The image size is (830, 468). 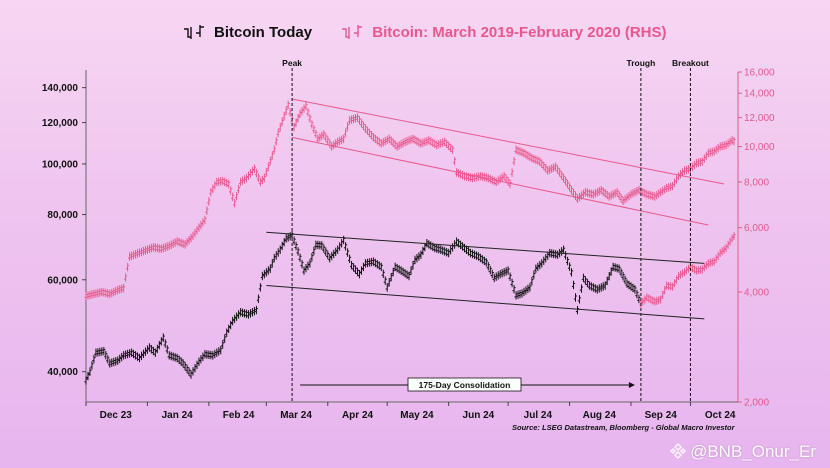 I want to click on x-tick-label: Oct 24, so click(x=720, y=415).